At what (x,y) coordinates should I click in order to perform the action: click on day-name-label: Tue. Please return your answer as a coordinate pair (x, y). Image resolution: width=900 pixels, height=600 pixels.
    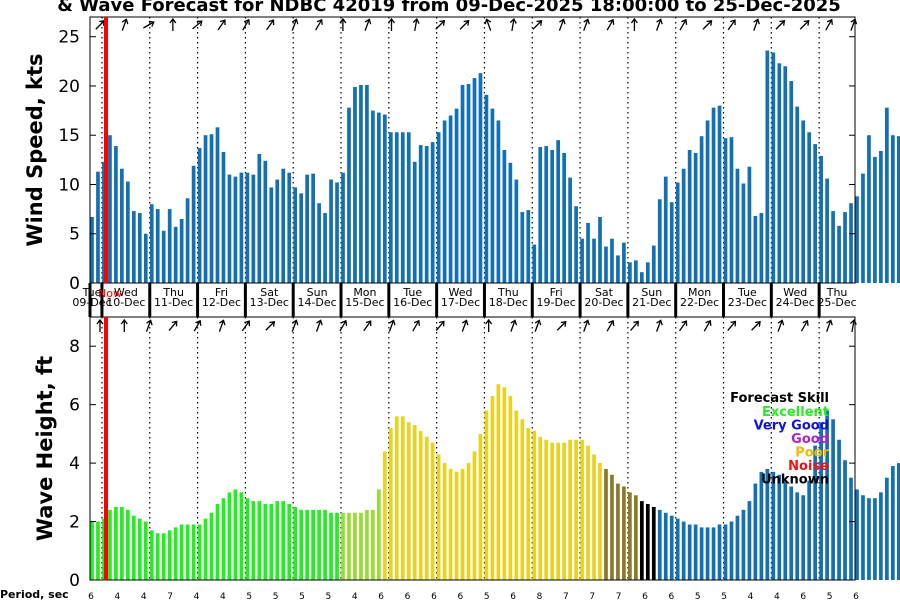
    Looking at the image, I should click on (92, 292).